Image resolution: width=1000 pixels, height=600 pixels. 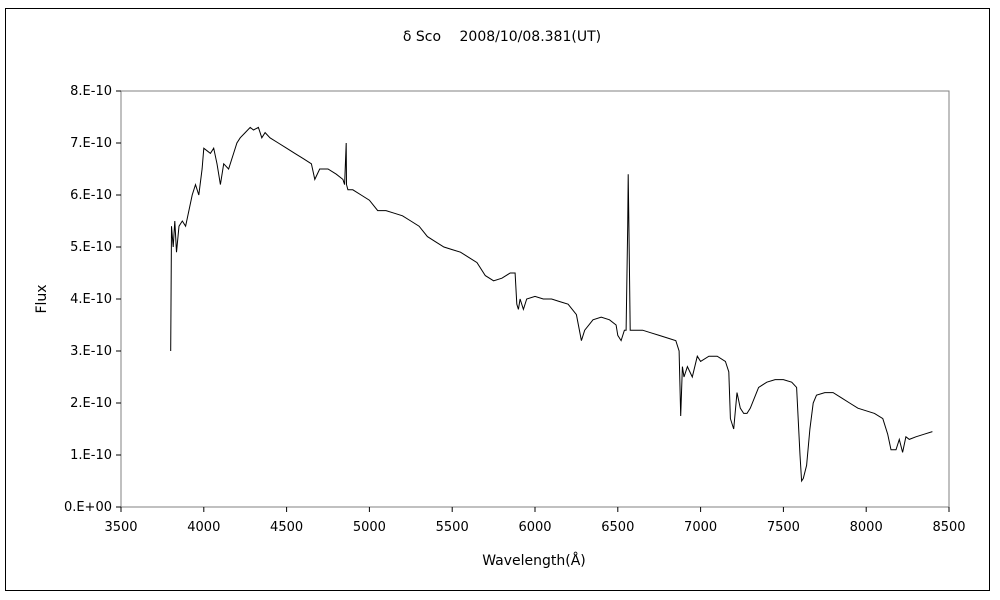 I want to click on y-tick-label: 0.E+00, so click(x=88, y=507).